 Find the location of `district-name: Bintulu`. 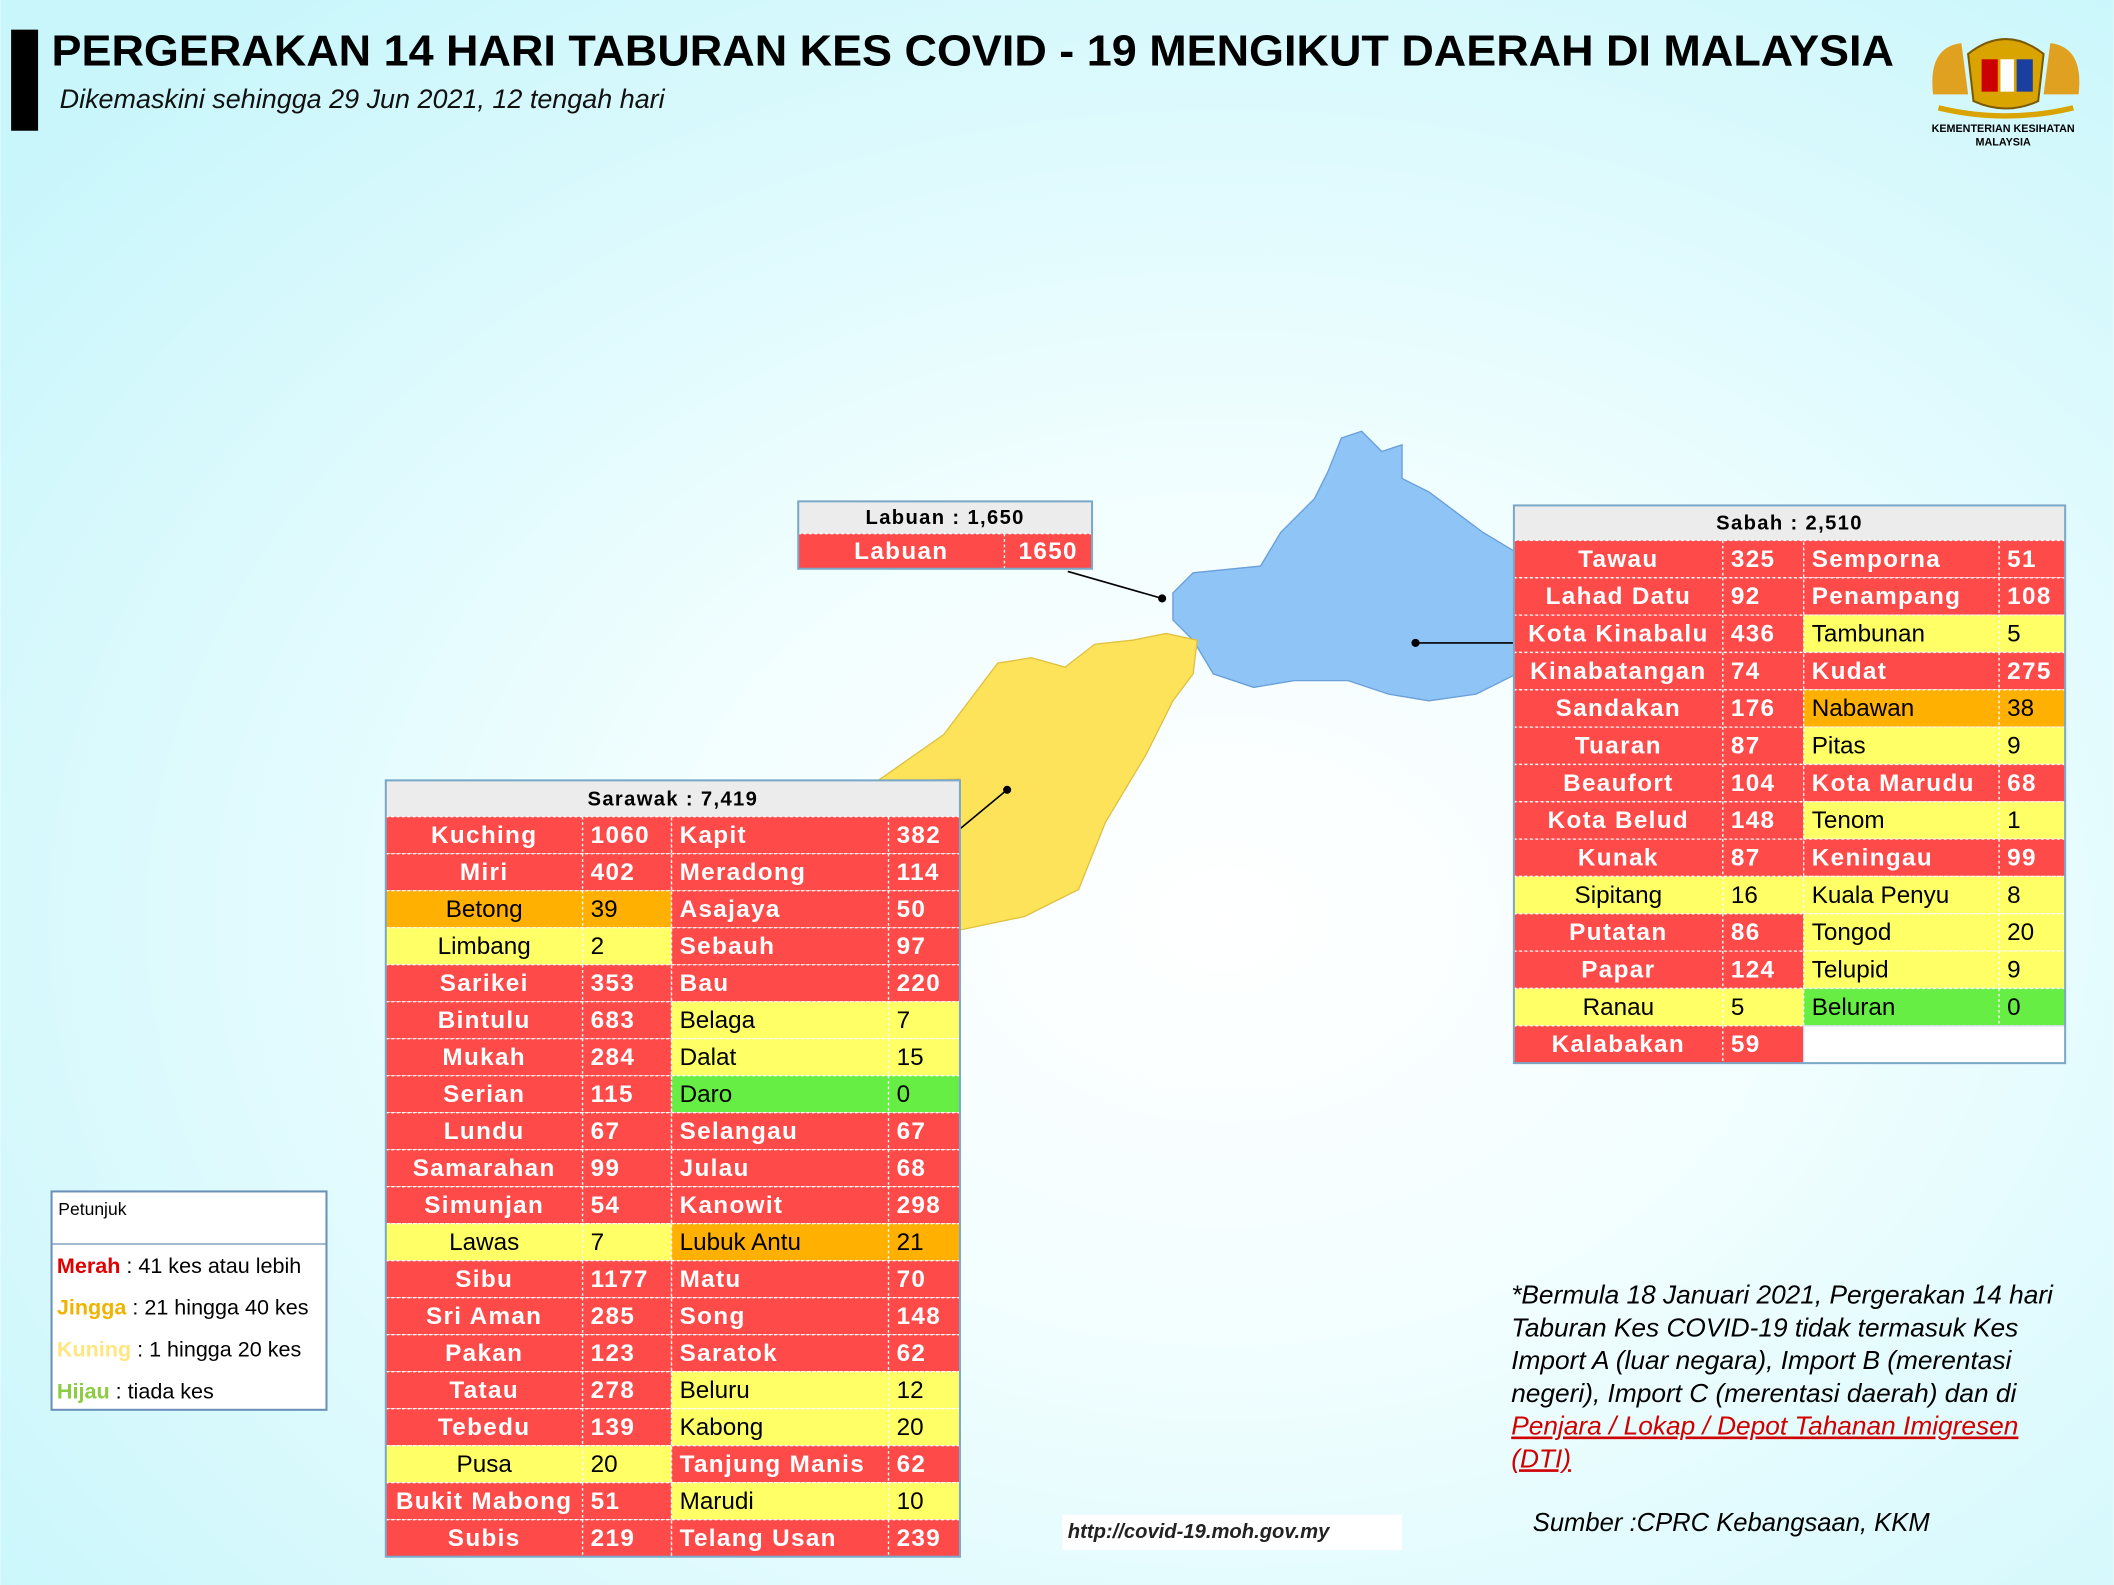

district-name: Bintulu is located at coordinates (484, 1020).